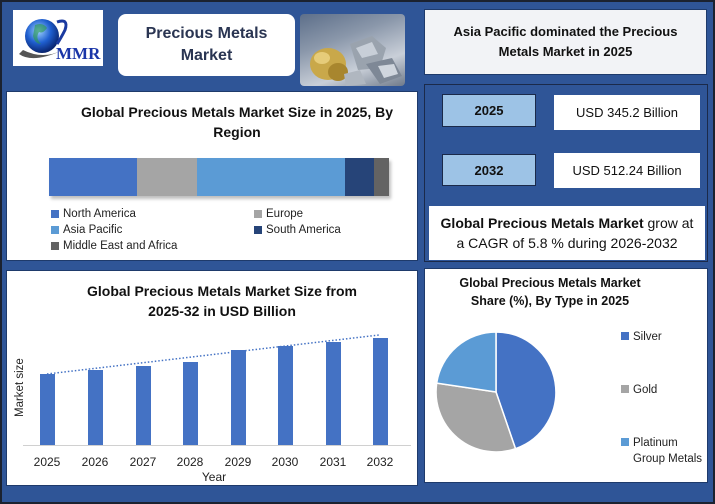  What do you see at coordinates (333, 462) in the screenshot?
I see `x-tick: 2031` at bounding box center [333, 462].